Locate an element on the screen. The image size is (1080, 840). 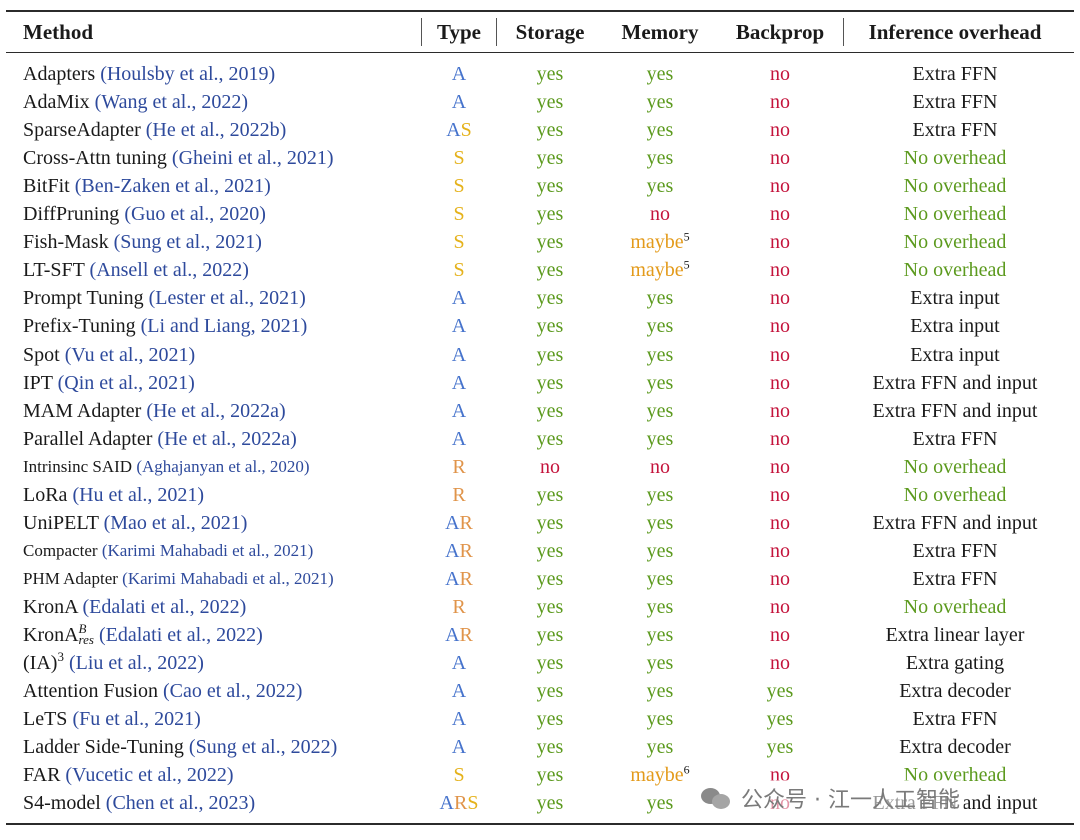
citation-link: (Chen et al., 2023) is located at coordinates (180, 803).